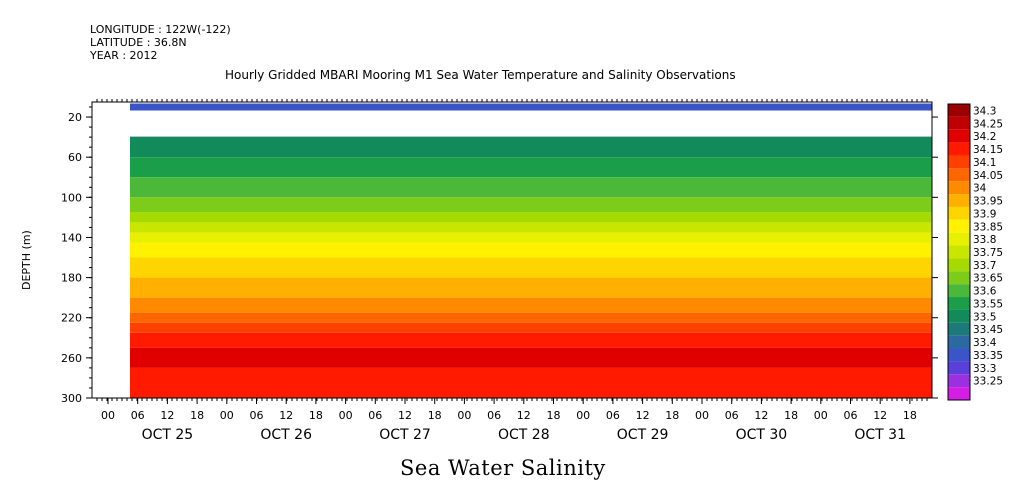  What do you see at coordinates (985, 343) in the screenshot?
I see `colorbar-label: 33.4` at bounding box center [985, 343].